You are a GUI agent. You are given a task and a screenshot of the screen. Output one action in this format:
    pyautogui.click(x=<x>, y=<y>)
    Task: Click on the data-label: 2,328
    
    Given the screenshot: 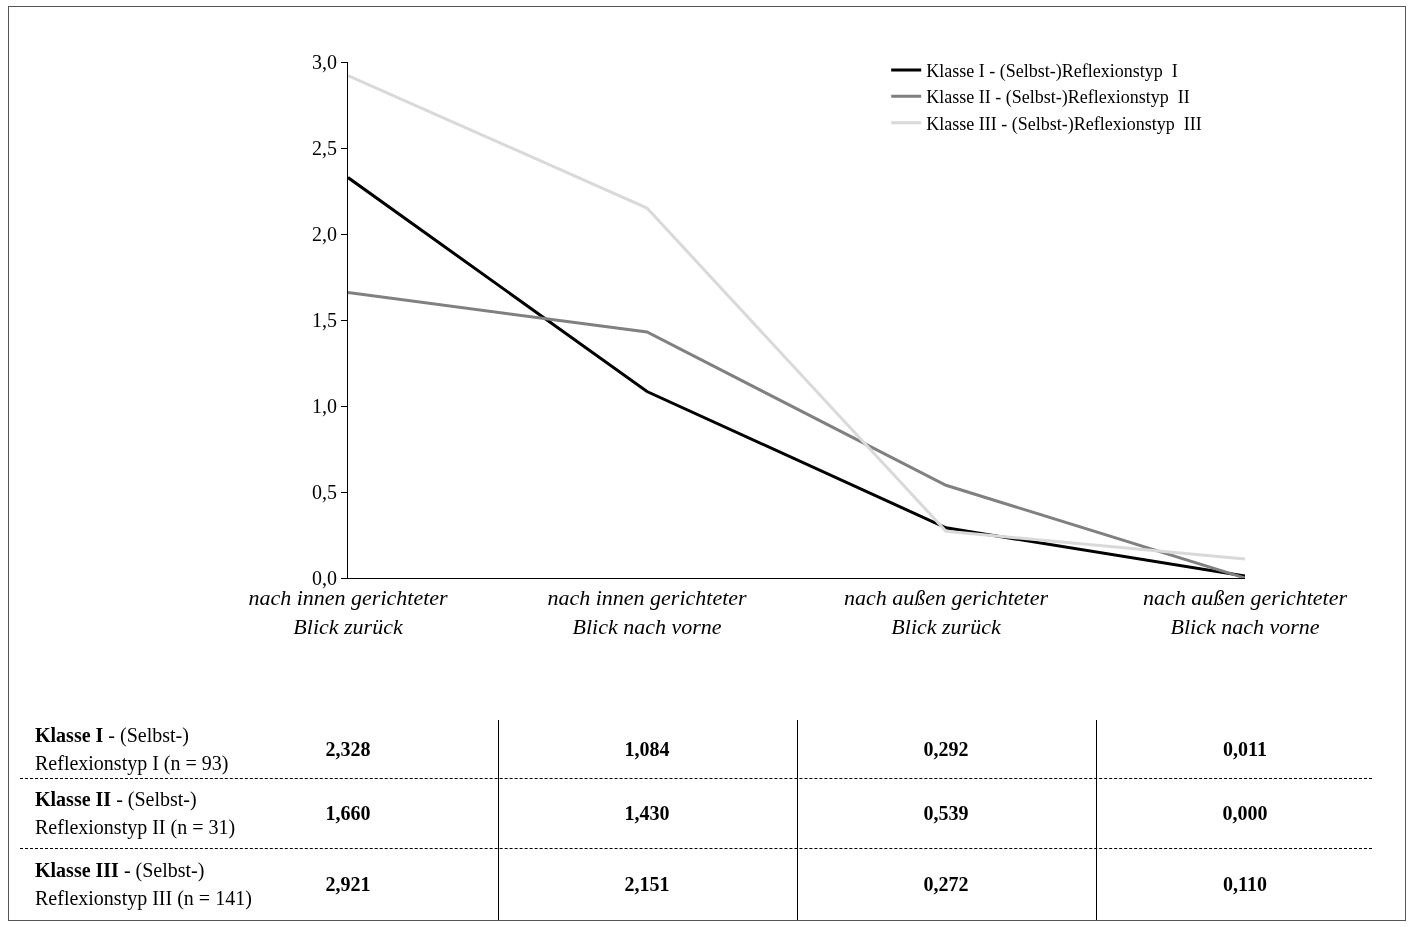 What is the action you would take?
    pyautogui.click(x=348, y=749)
    